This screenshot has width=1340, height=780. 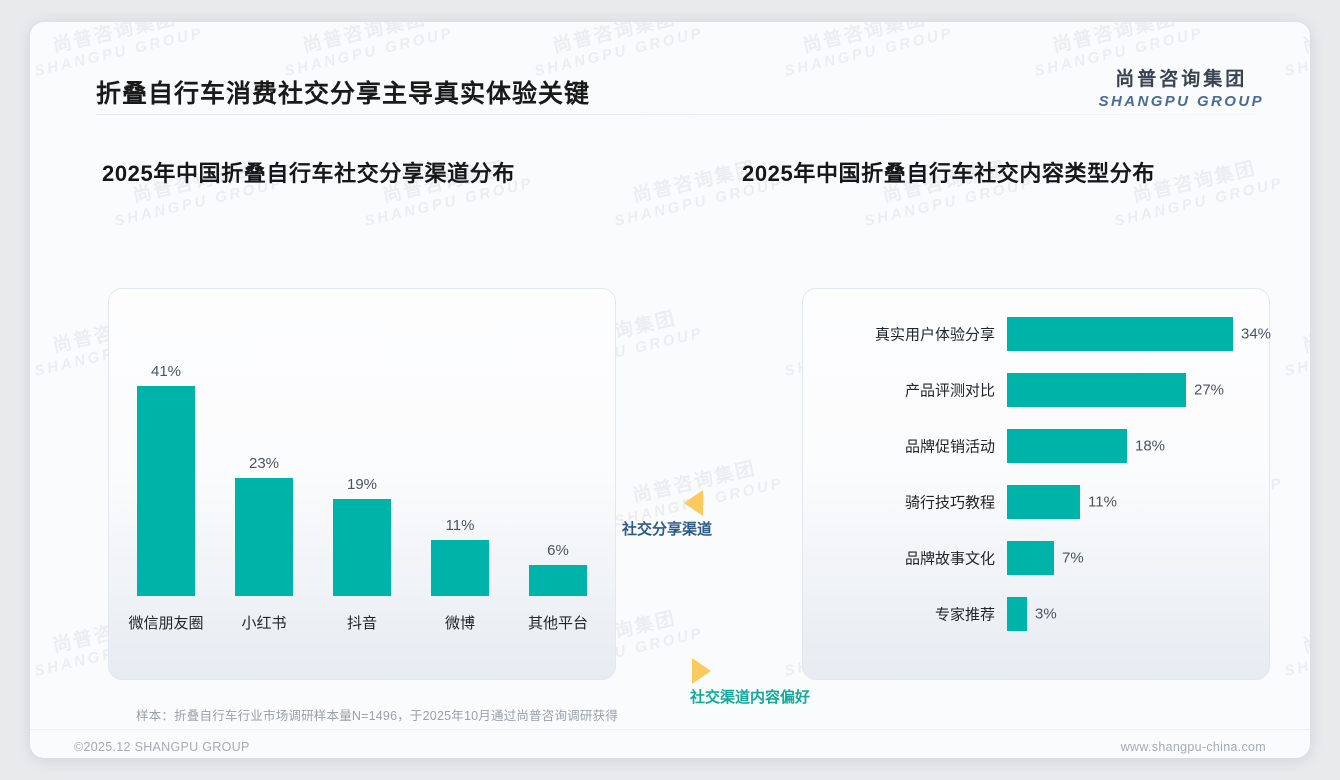 What do you see at coordinates (264, 623) in the screenshot?
I see `bar-category-label: 小红书` at bounding box center [264, 623].